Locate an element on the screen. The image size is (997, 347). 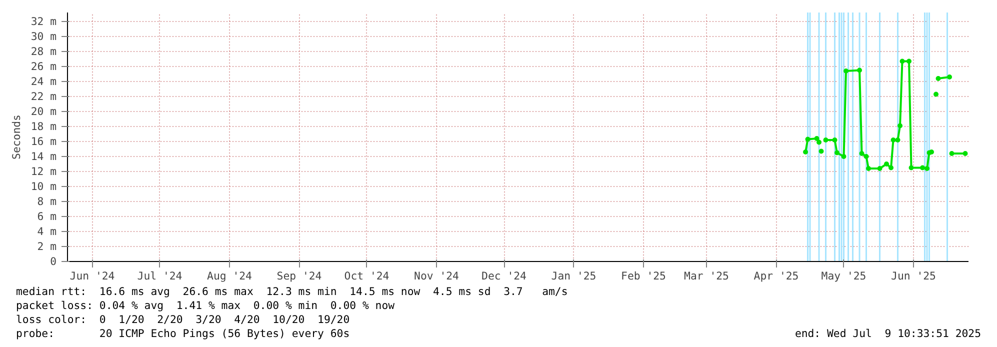
y-tick-label: 30 m is located at coordinates (43, 36).